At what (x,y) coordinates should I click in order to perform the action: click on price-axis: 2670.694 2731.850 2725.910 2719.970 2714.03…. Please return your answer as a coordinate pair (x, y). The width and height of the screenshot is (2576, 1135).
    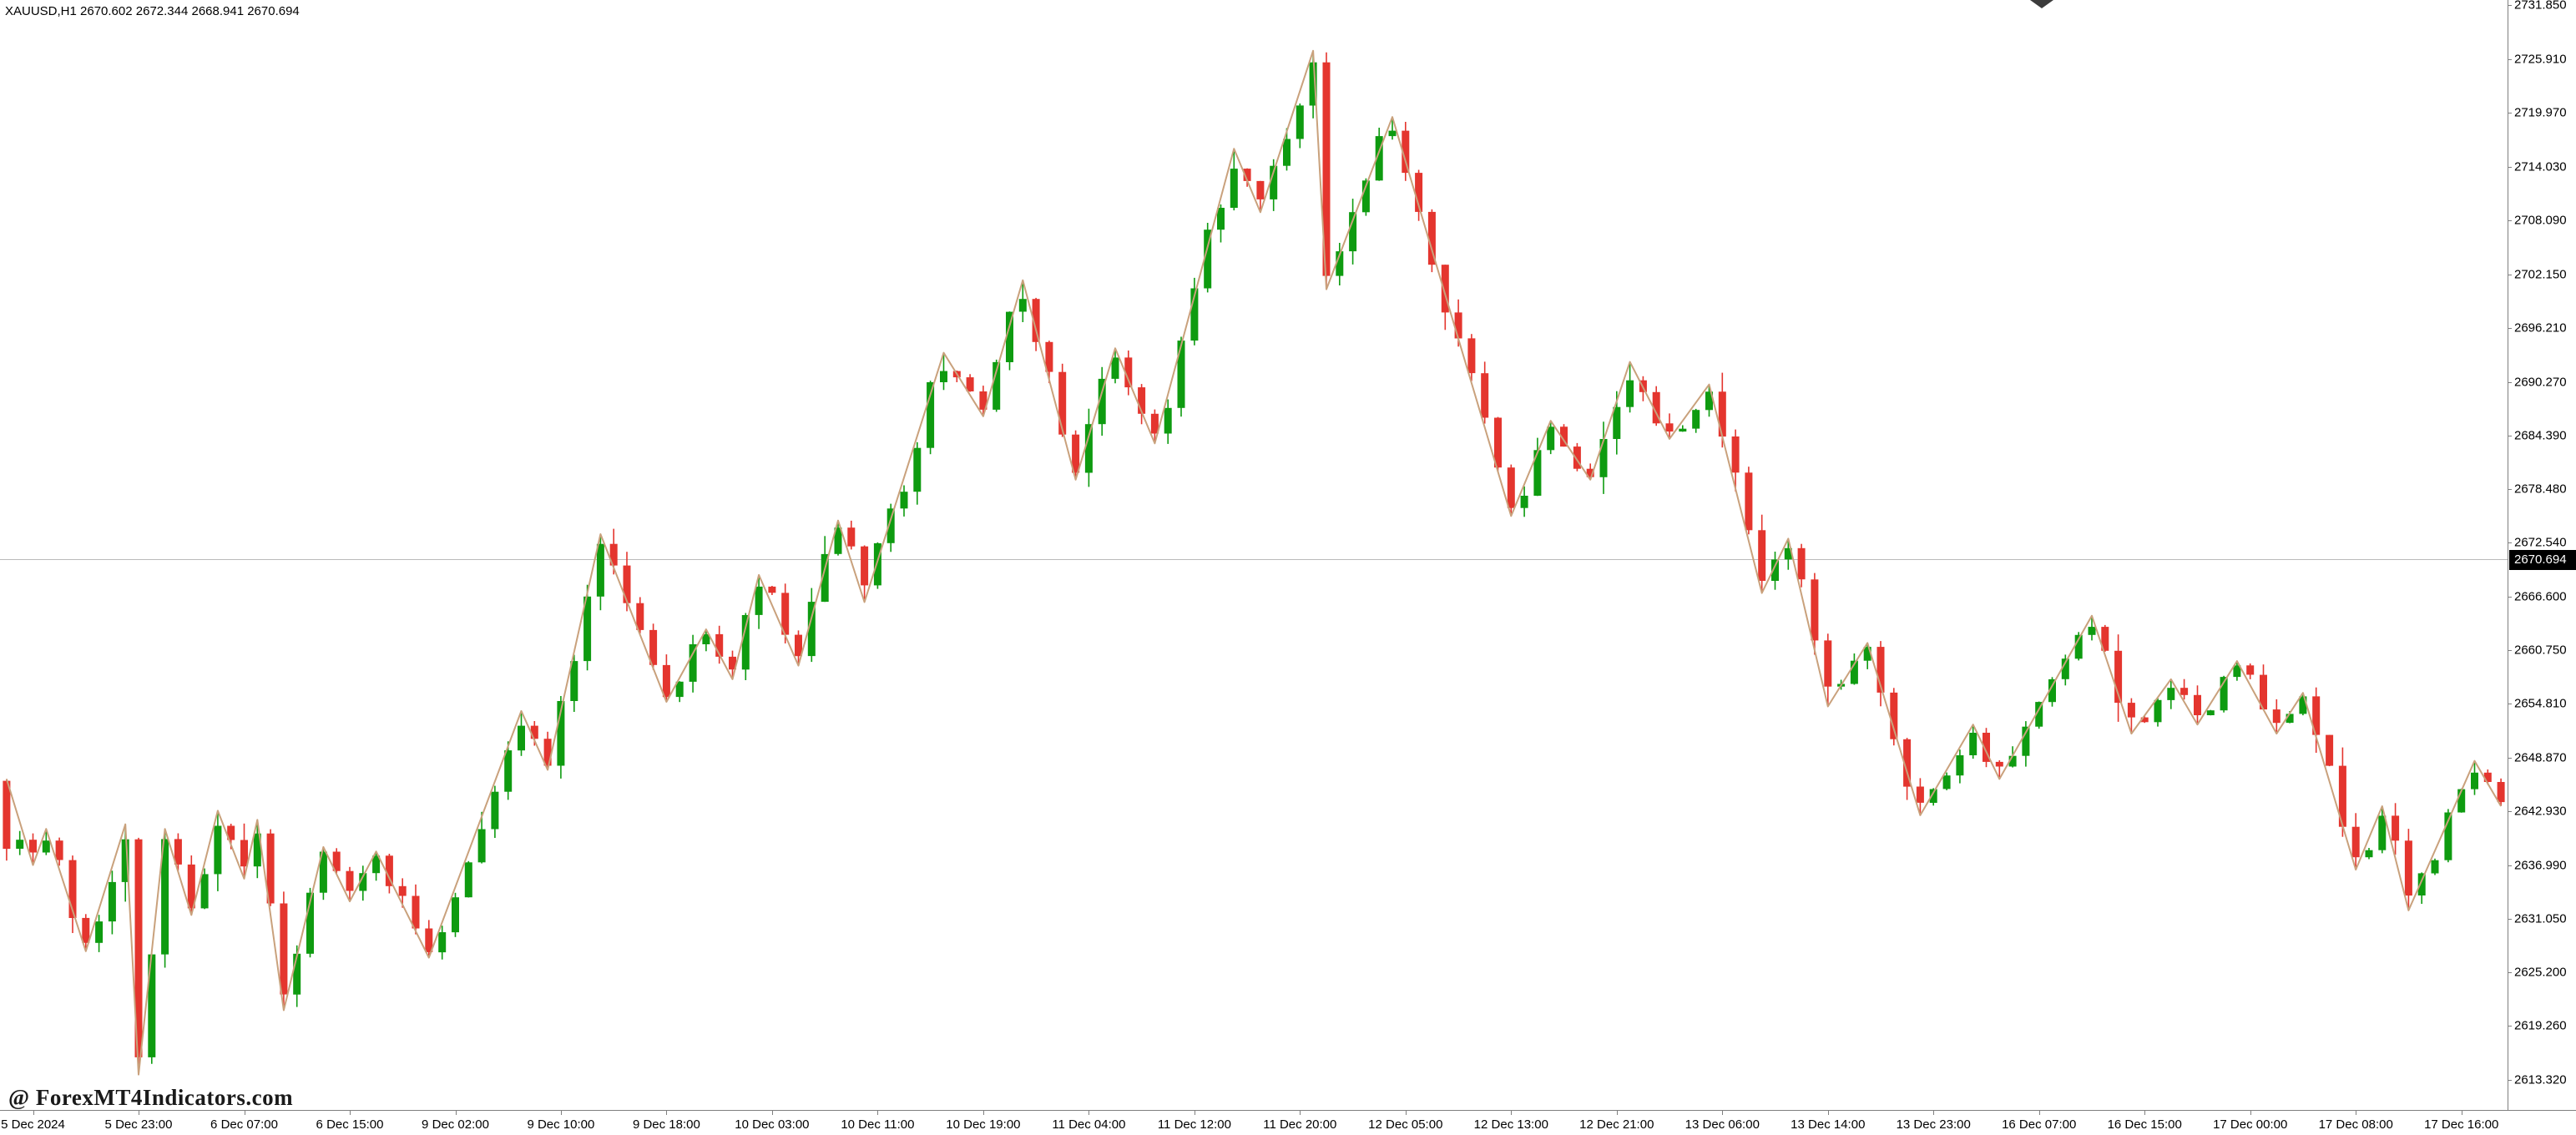
    Looking at the image, I should click on (2542, 555).